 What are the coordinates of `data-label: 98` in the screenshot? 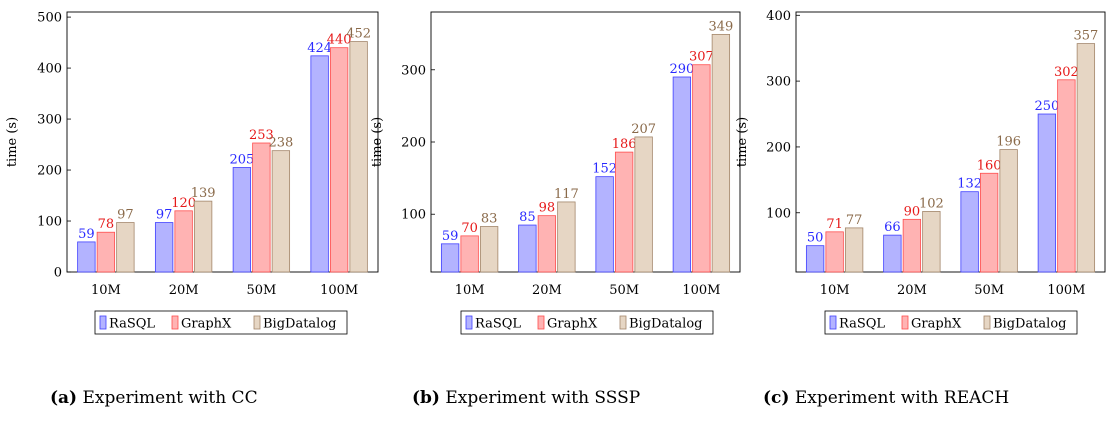 It's located at (547, 208).